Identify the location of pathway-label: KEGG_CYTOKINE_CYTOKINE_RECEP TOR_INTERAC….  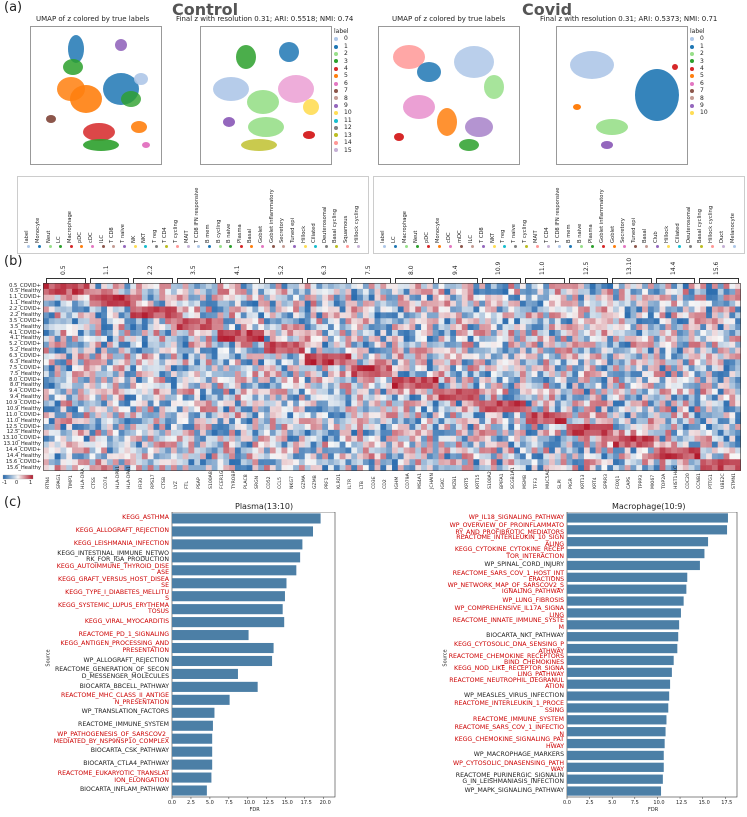
(509, 552).